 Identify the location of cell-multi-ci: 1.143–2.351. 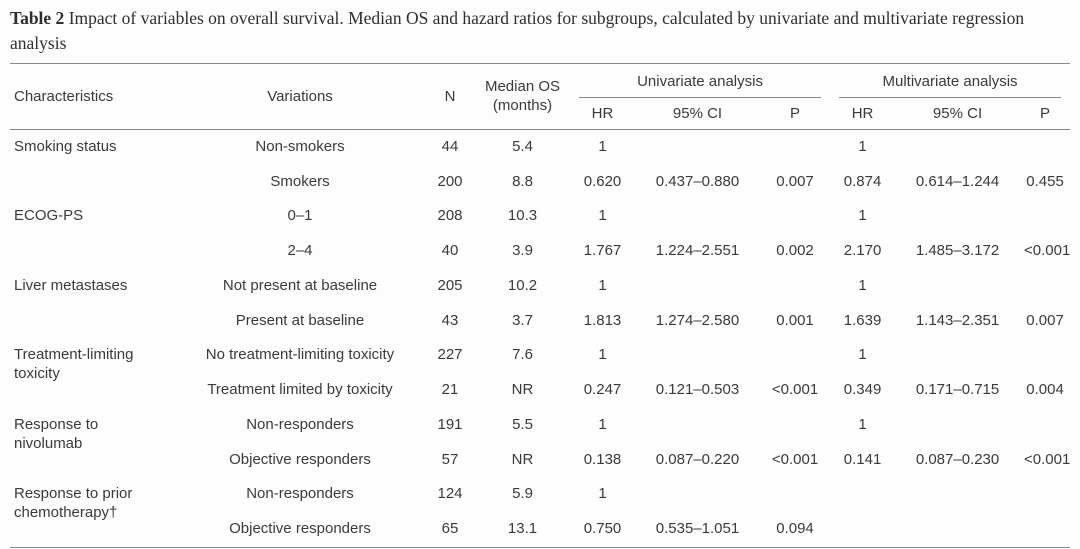
(957, 320).